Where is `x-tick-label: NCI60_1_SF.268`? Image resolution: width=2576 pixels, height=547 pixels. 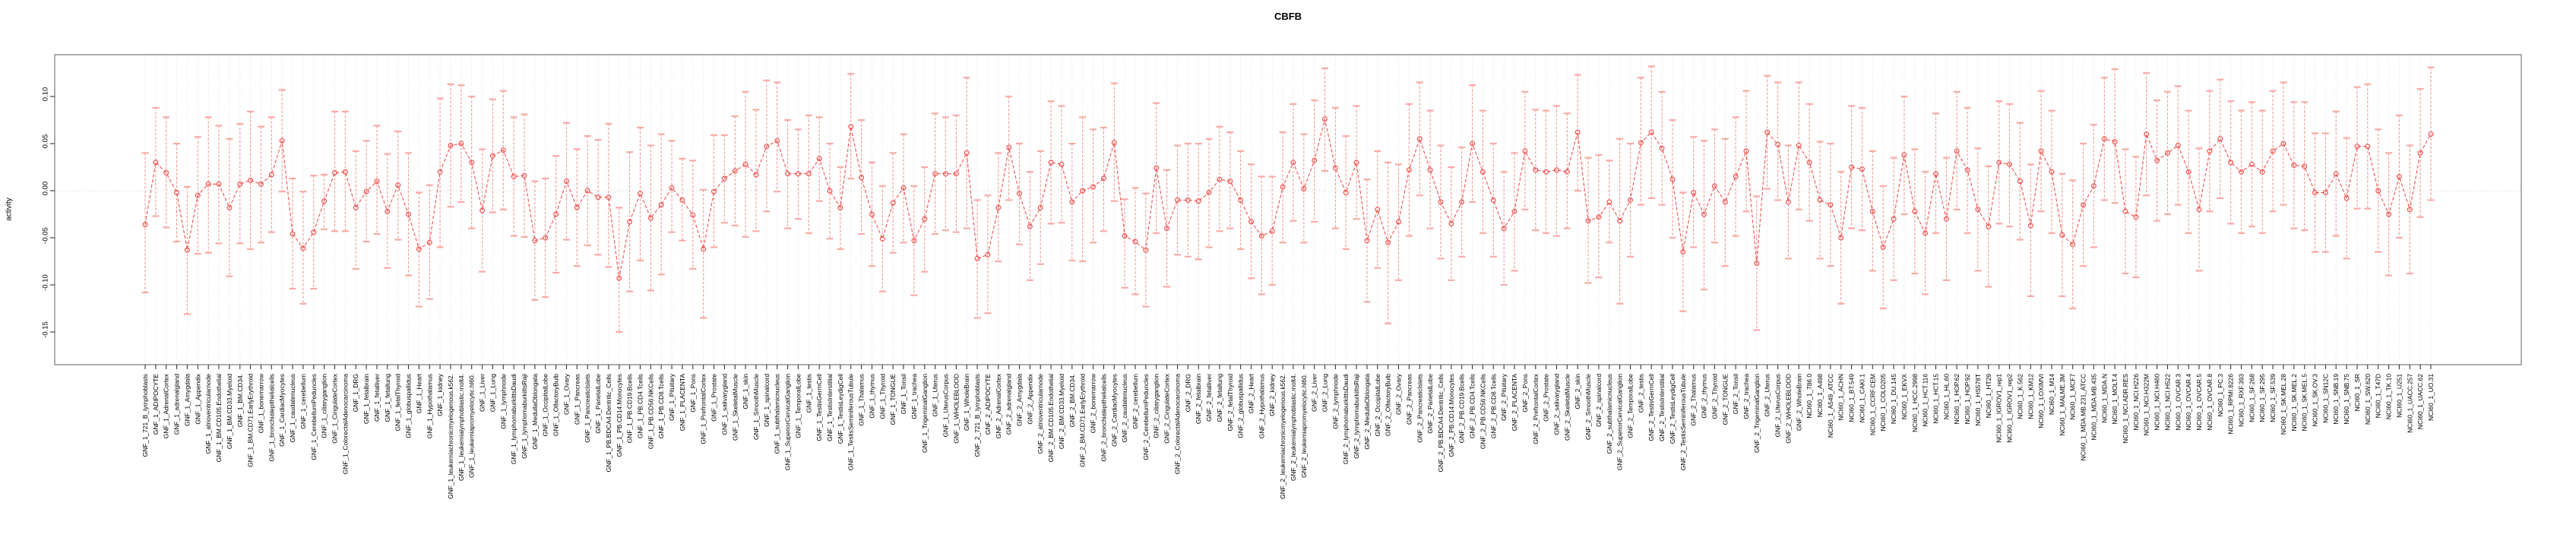 x-tick-label: NCI60_1_SF.268 is located at coordinates (2251, 398).